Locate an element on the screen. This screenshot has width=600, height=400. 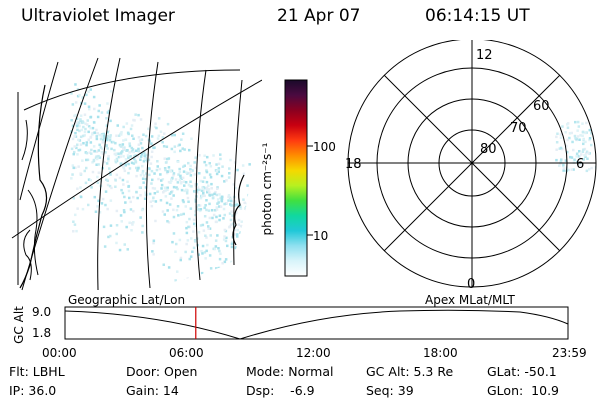
observation-date: 21 Apr 07 is located at coordinates (319, 16).